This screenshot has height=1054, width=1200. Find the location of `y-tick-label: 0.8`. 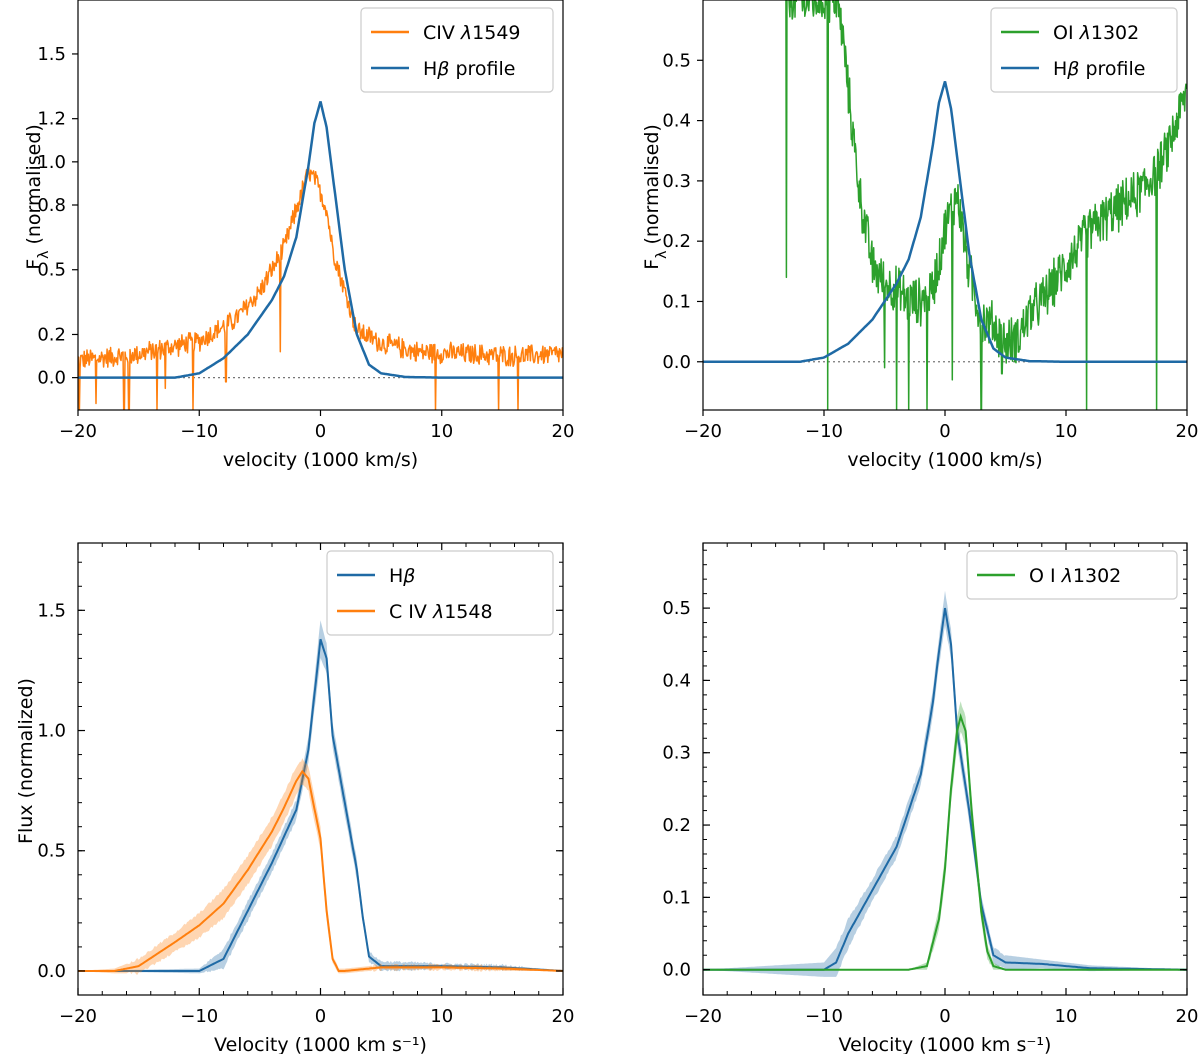

y-tick-label: 0.8 is located at coordinates (51, 205).